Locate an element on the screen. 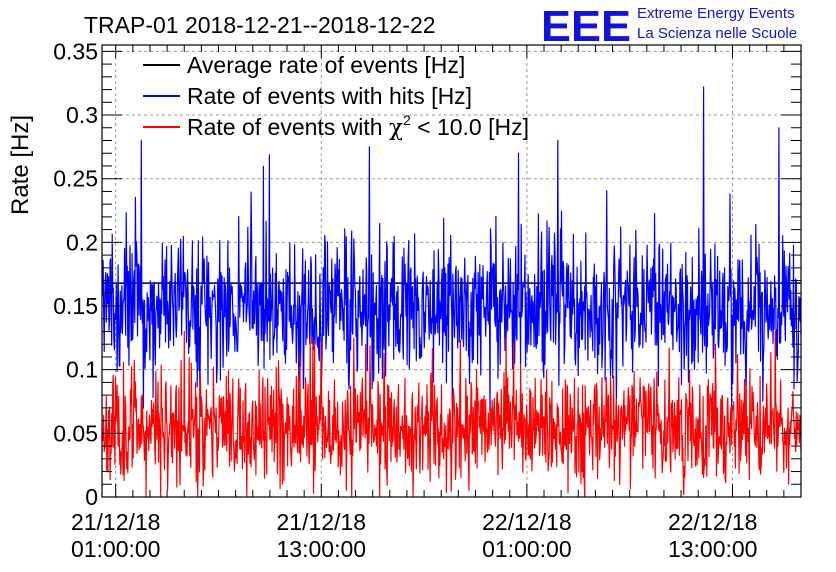  legend-label-chi2: Rate of events with χ2 < 10.0 [Hz] is located at coordinates (358, 126).